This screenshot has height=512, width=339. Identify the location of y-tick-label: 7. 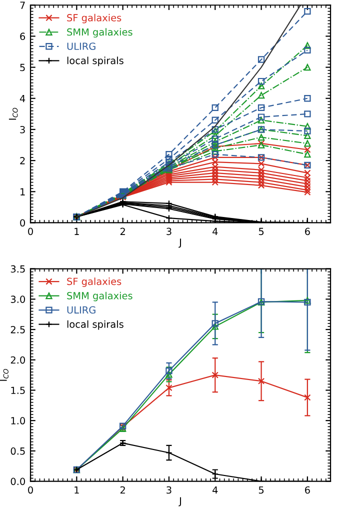
(22, 5).